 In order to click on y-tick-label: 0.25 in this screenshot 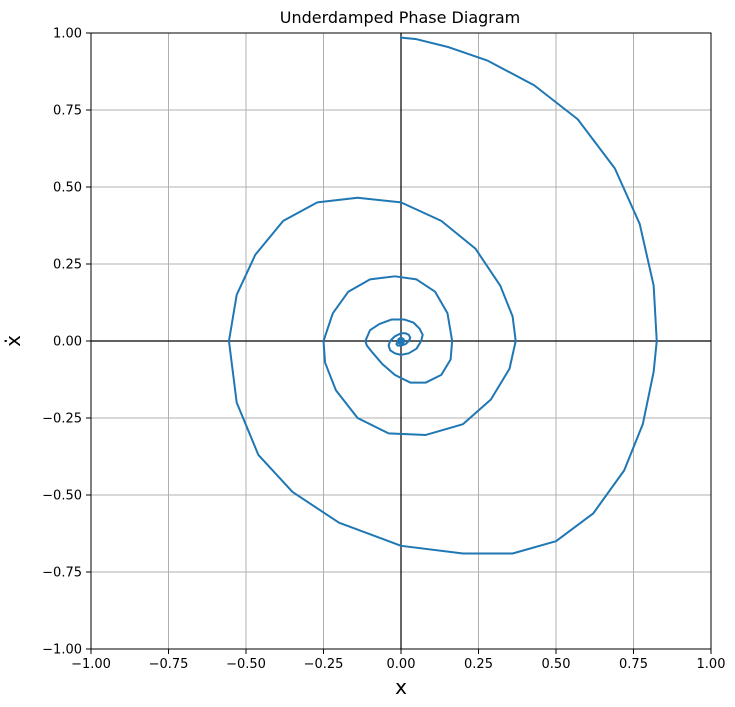, I will do `click(67, 265)`.